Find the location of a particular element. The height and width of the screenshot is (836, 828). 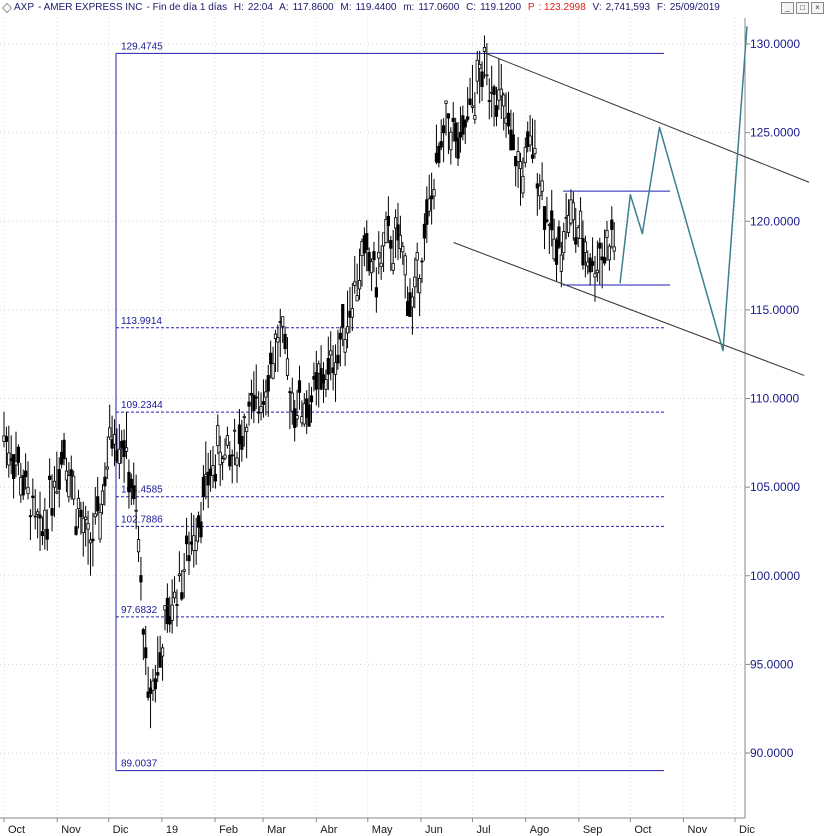

x-tick-label: Jun is located at coordinates (434, 830).